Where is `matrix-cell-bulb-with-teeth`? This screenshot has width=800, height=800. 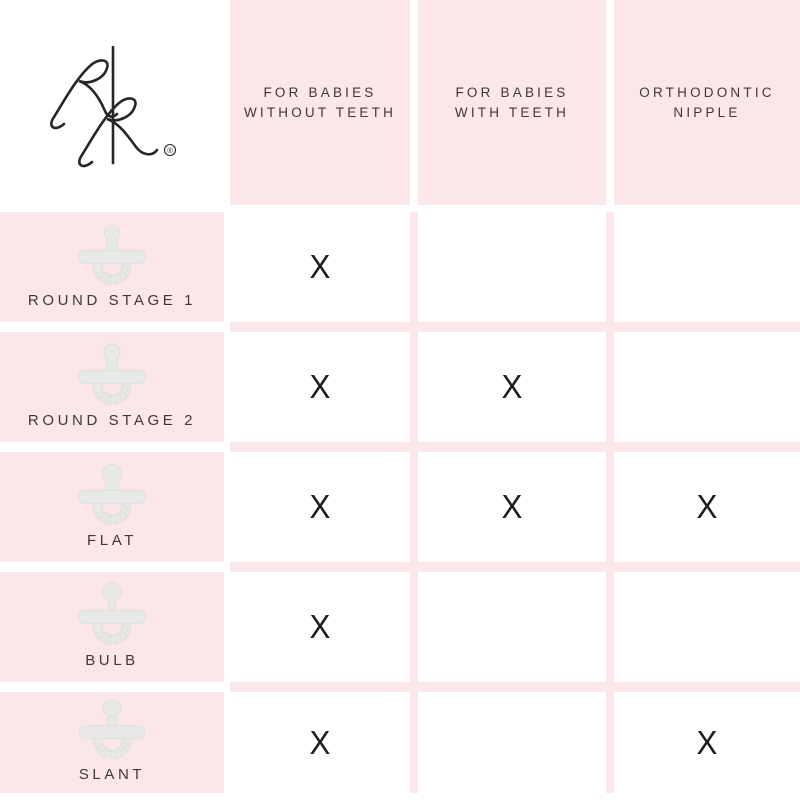 matrix-cell-bulb-with-teeth is located at coordinates (512, 627).